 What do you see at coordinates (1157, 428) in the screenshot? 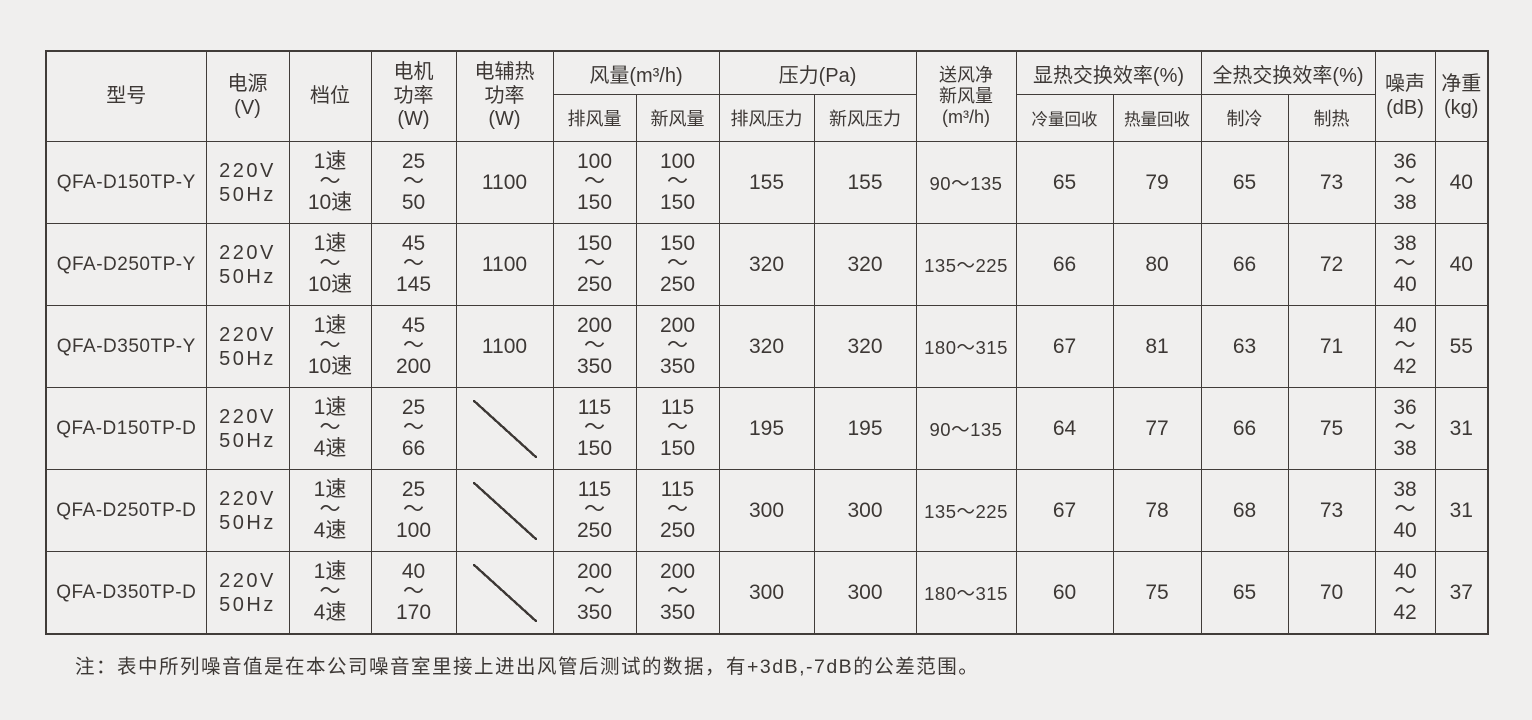
I see `cell-heat-rec: 77` at bounding box center [1157, 428].